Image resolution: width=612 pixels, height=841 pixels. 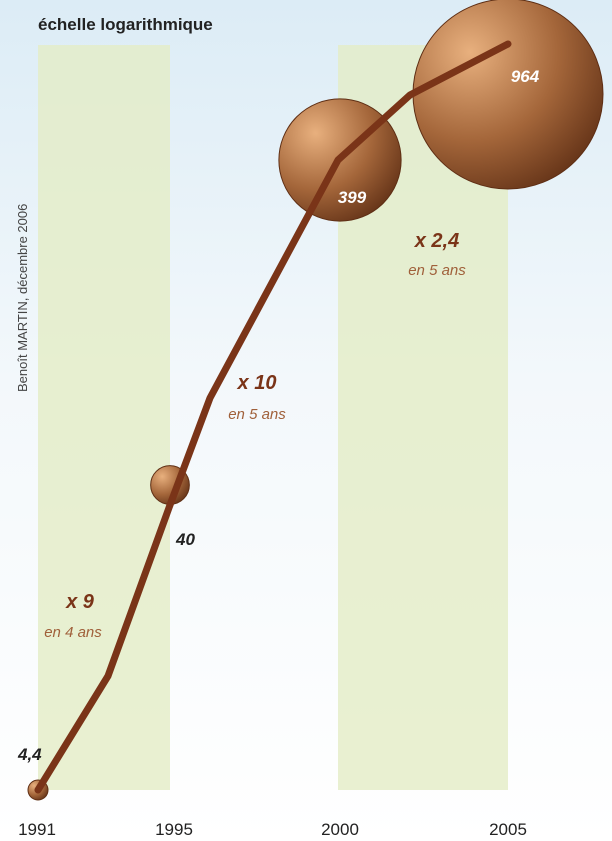 What do you see at coordinates (257, 383) in the screenshot?
I see `annotation-factor-2: x 10` at bounding box center [257, 383].